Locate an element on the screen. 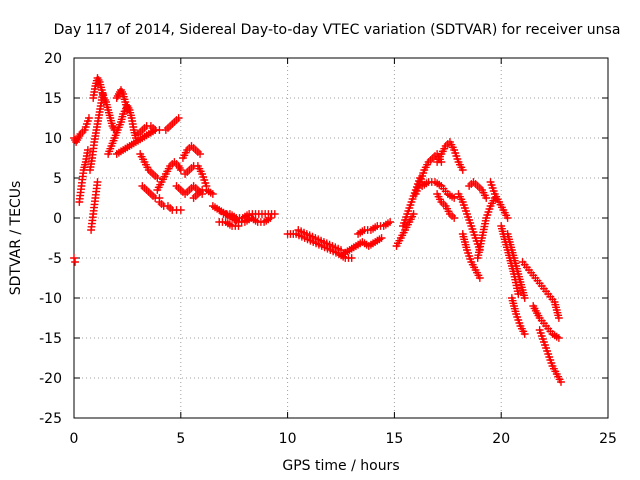  x-tick-label: 15 is located at coordinates (394, 439).